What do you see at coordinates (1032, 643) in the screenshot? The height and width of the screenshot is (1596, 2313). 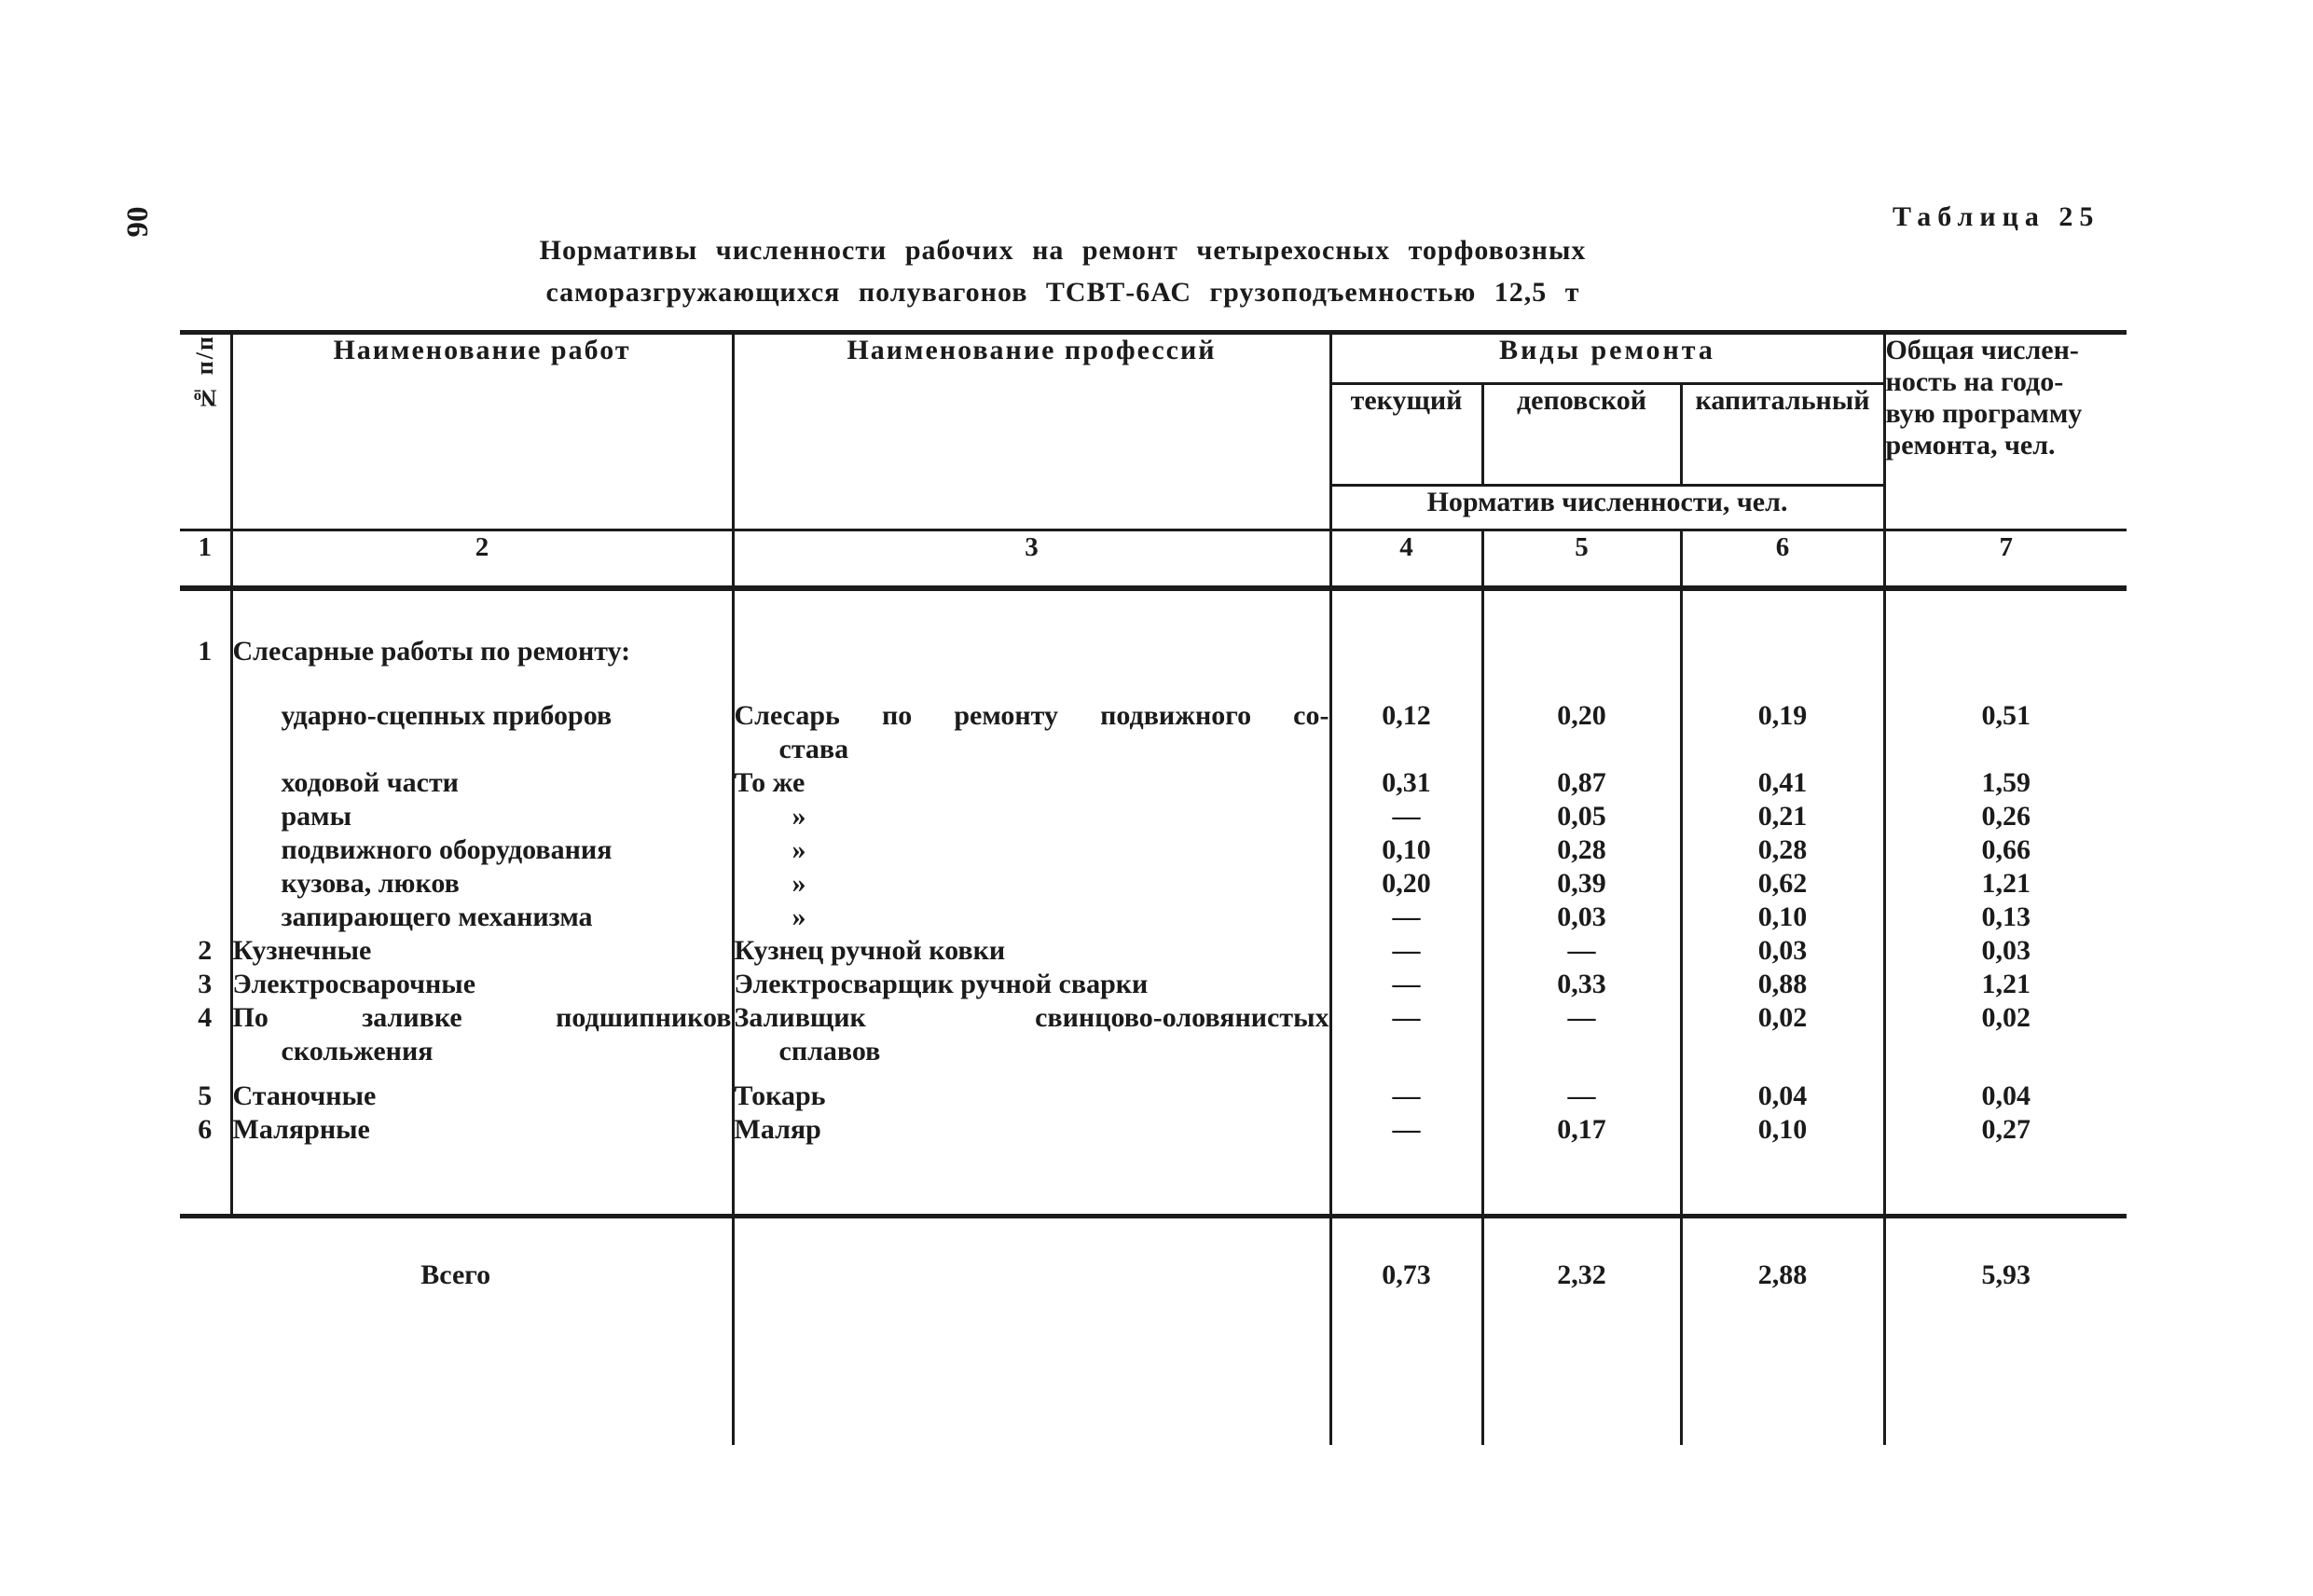 I see `profession-cell` at bounding box center [1032, 643].